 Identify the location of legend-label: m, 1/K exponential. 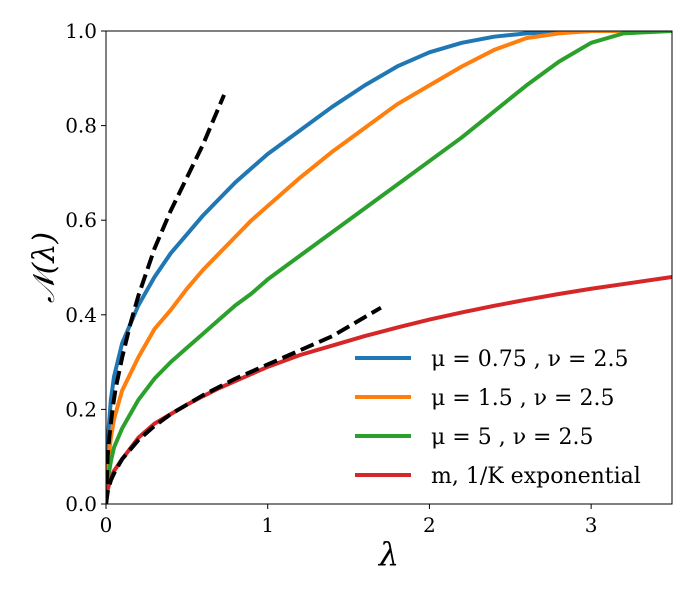
(536, 476).